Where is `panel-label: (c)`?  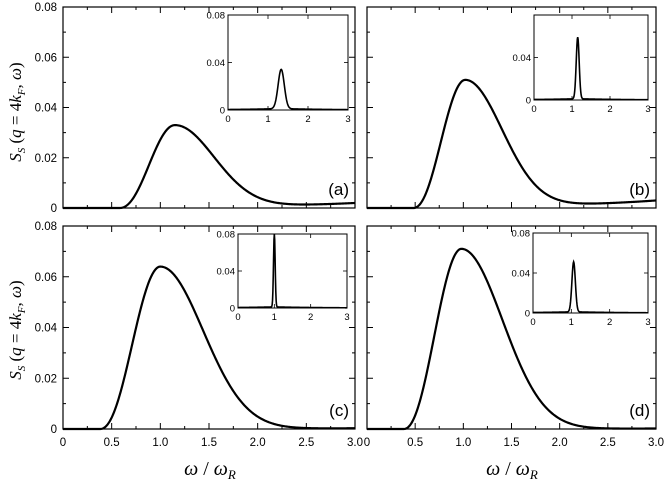
panel-label: (c) is located at coordinates (339, 410).